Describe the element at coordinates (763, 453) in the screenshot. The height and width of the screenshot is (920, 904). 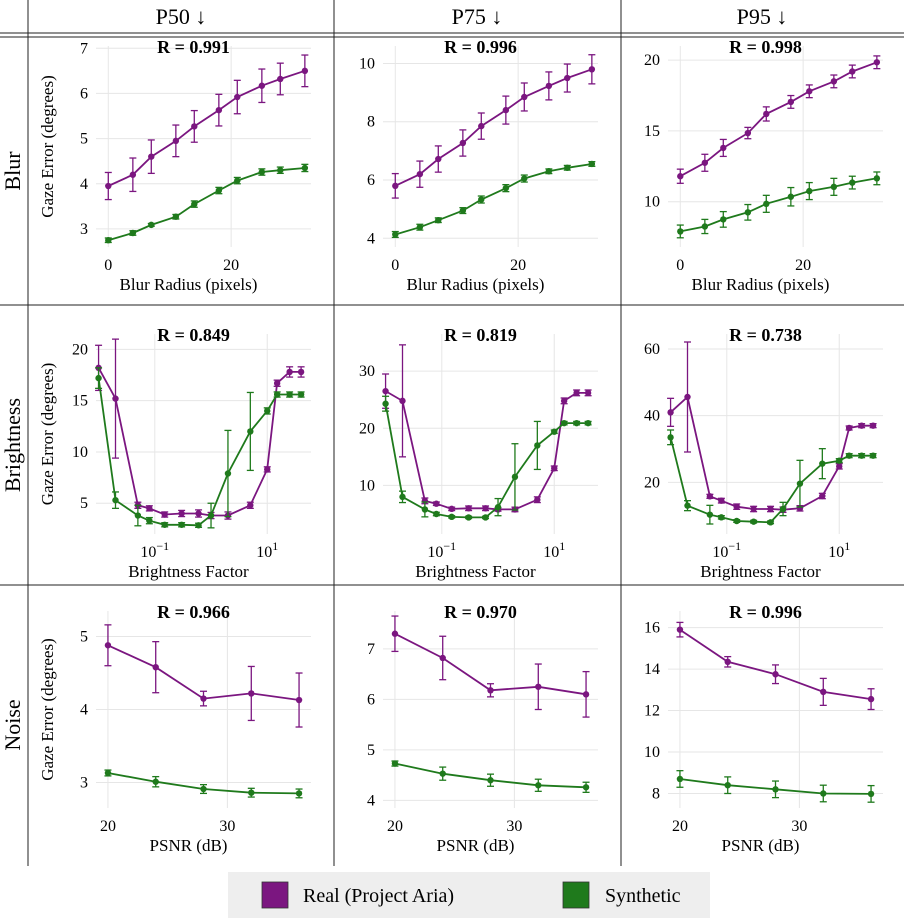
I see `chart-bright-p95: R = 0.738 20 40 60 10⁻¹ 10¹ Brightness Factor` at that location.